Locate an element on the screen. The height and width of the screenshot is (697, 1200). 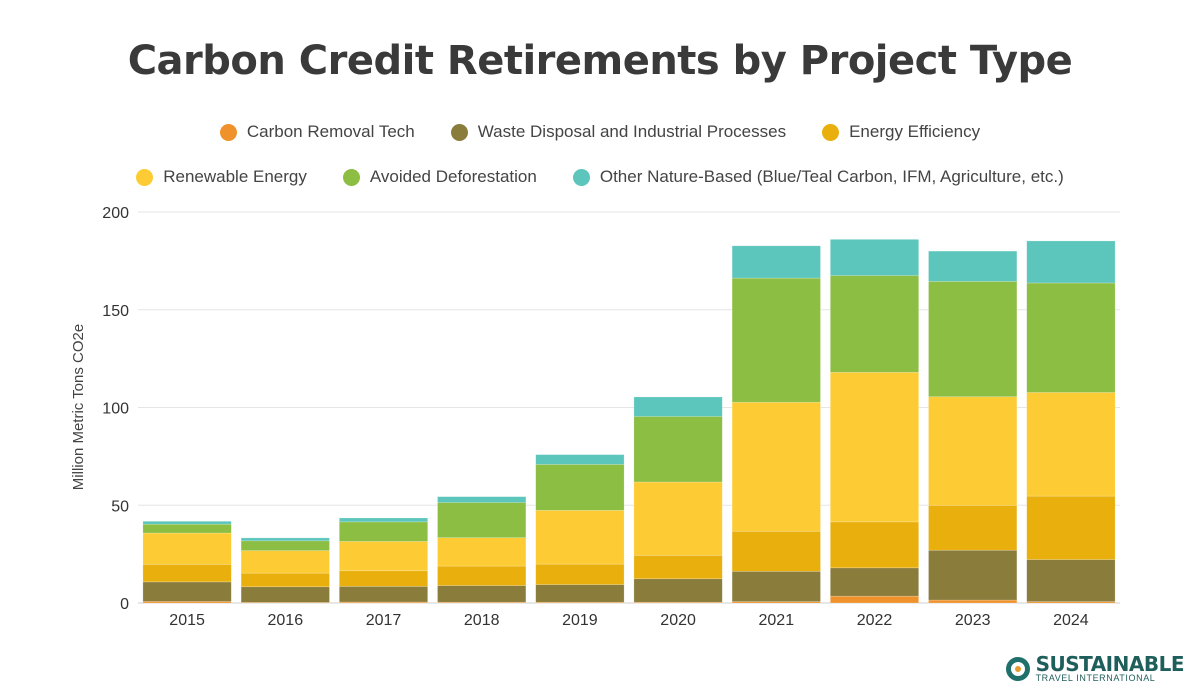
x-tick-label: 2018 is located at coordinates (482, 620).